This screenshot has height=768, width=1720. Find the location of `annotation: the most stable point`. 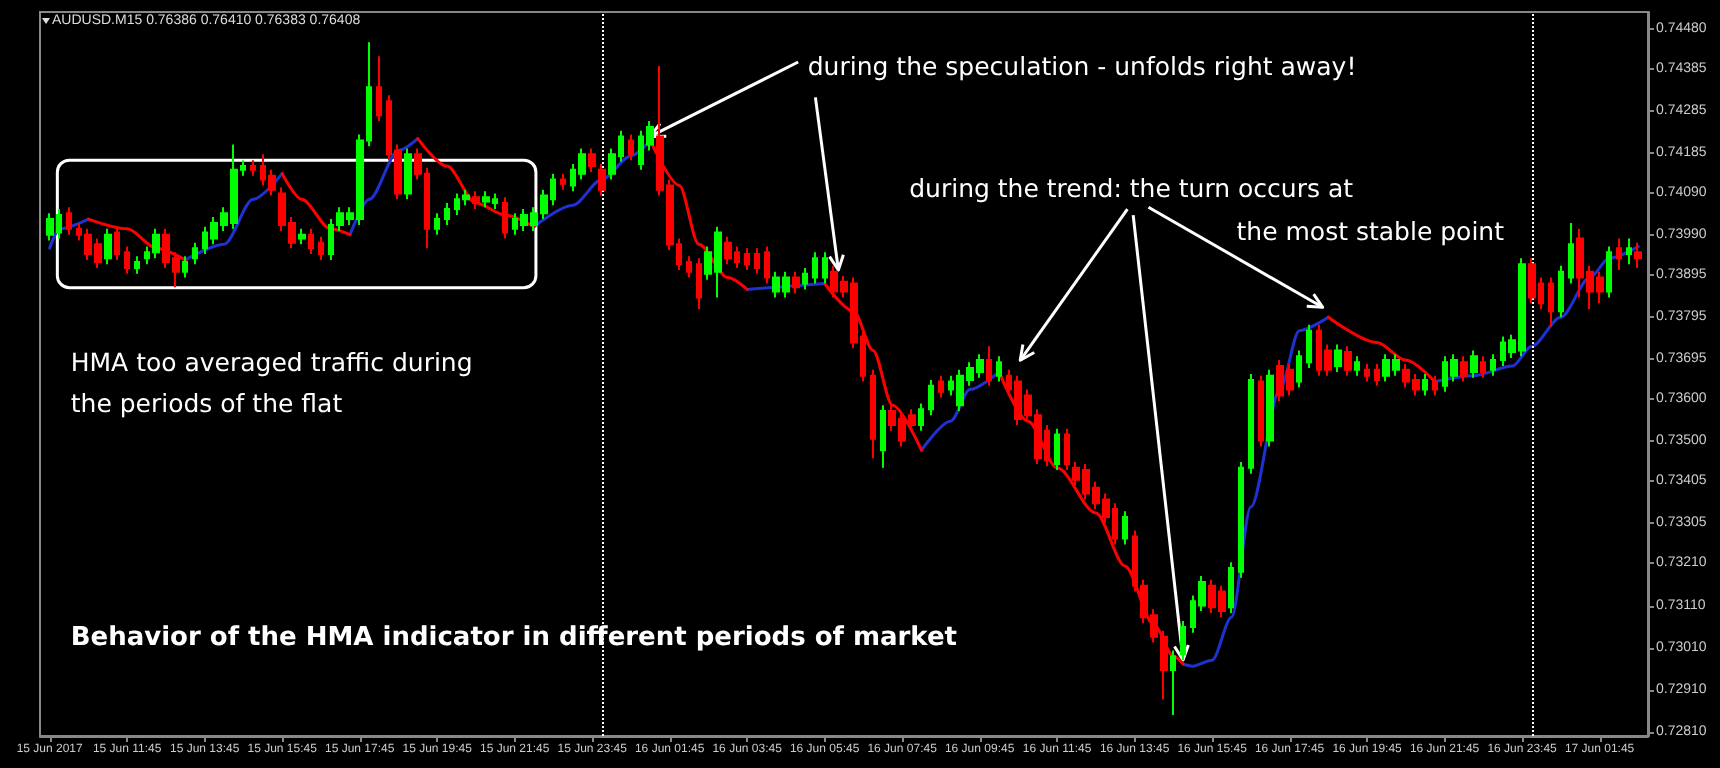

annotation: the most stable point is located at coordinates (1370, 230).